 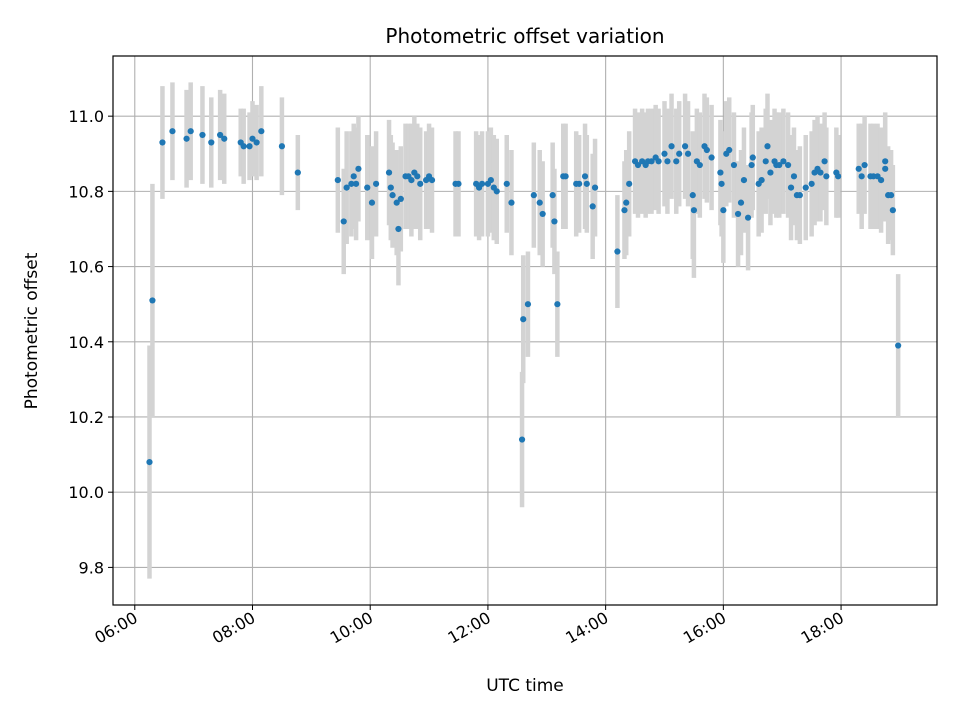 What do you see at coordinates (32, 330) in the screenshot?
I see `y-axis-label: Photometric offset` at bounding box center [32, 330].